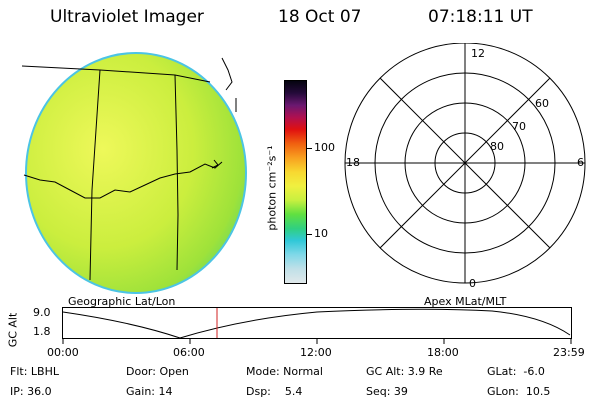 Image resolution: width=600 pixels, height=400 pixels. What do you see at coordinates (63, 352) in the screenshot?
I see `altitude-xtick-0000: 00:00` at bounding box center [63, 352].